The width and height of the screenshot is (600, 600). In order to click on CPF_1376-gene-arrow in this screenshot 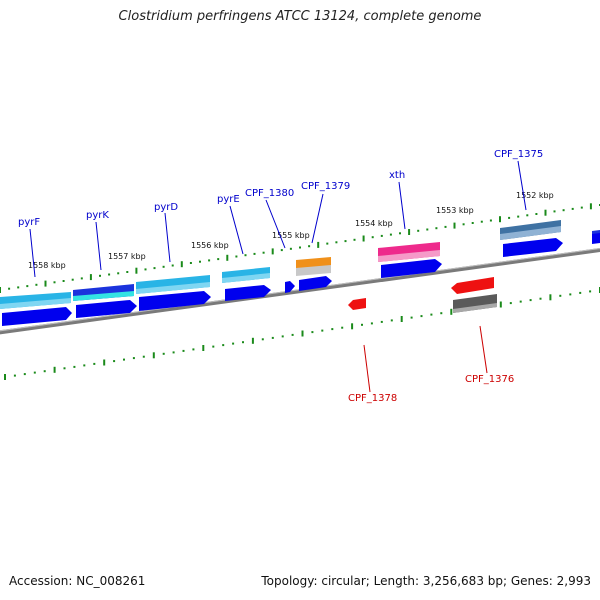, I will do `click(472, 285)`.